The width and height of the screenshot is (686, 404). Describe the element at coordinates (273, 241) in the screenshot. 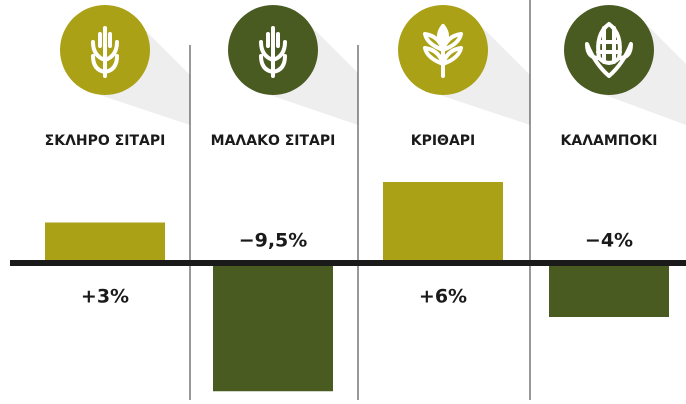

I see `value-label: −9,5%` at that location.